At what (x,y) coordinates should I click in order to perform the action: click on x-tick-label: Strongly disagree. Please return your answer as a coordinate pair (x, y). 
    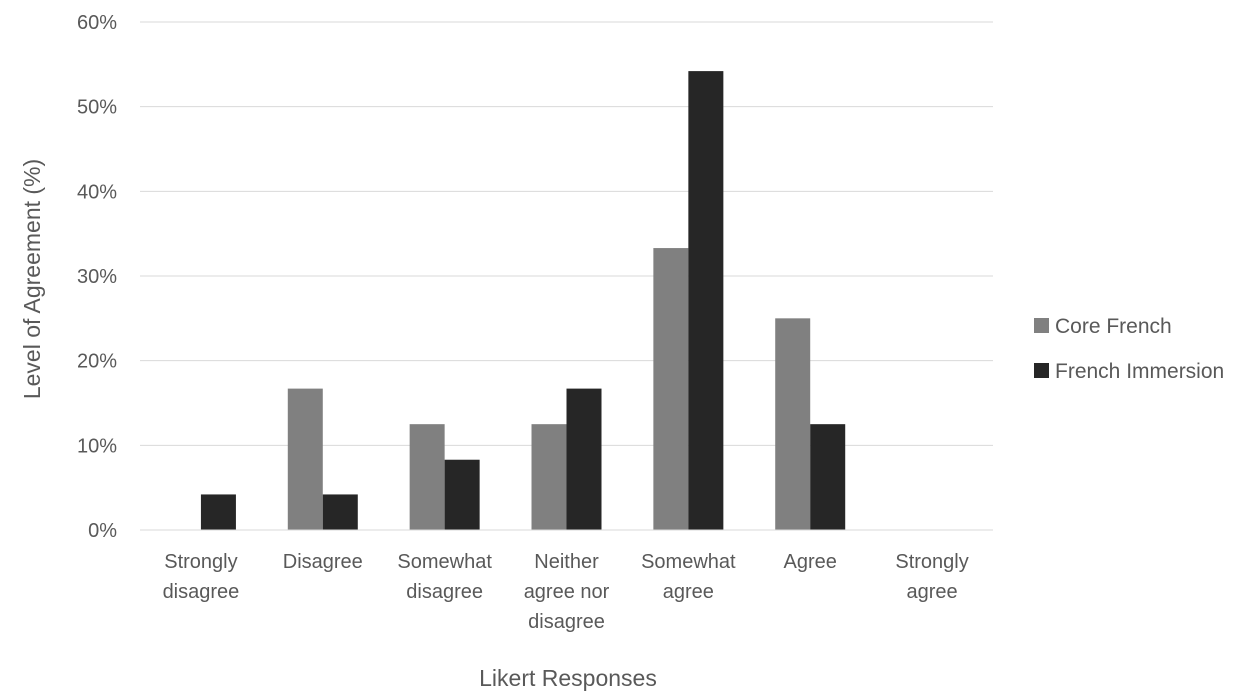
    Looking at the image, I should click on (201, 577).